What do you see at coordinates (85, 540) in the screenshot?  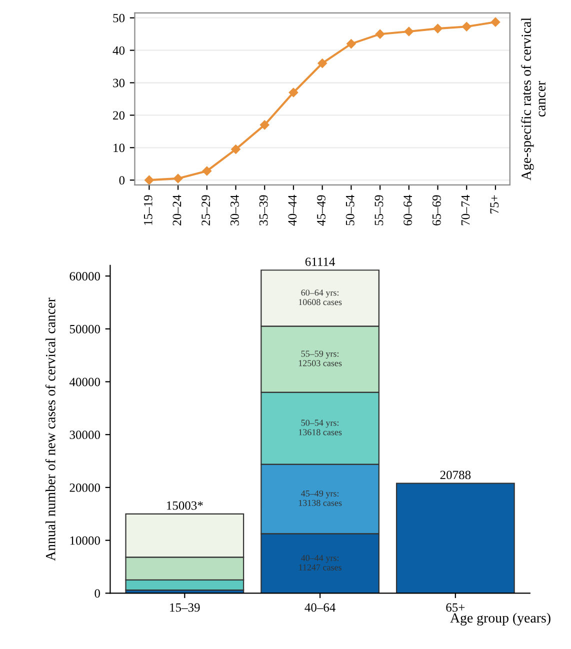 I see `y-tick-label: 10000` at bounding box center [85, 540].